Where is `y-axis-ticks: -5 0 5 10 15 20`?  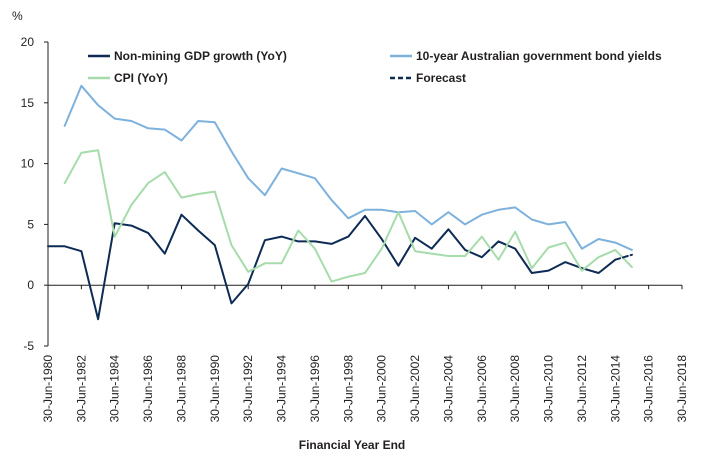 y-axis-ticks: -5 0 5 10 15 20 is located at coordinates (34, 194).